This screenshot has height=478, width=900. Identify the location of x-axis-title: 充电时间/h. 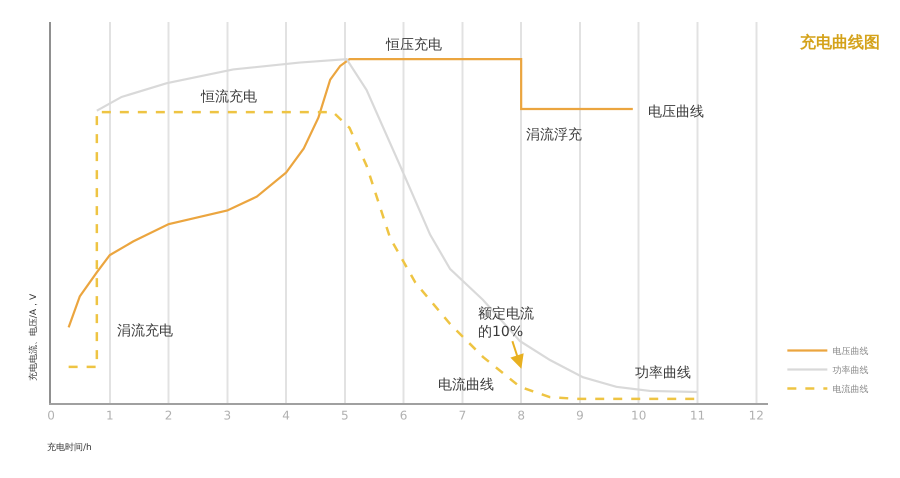
(69, 447).